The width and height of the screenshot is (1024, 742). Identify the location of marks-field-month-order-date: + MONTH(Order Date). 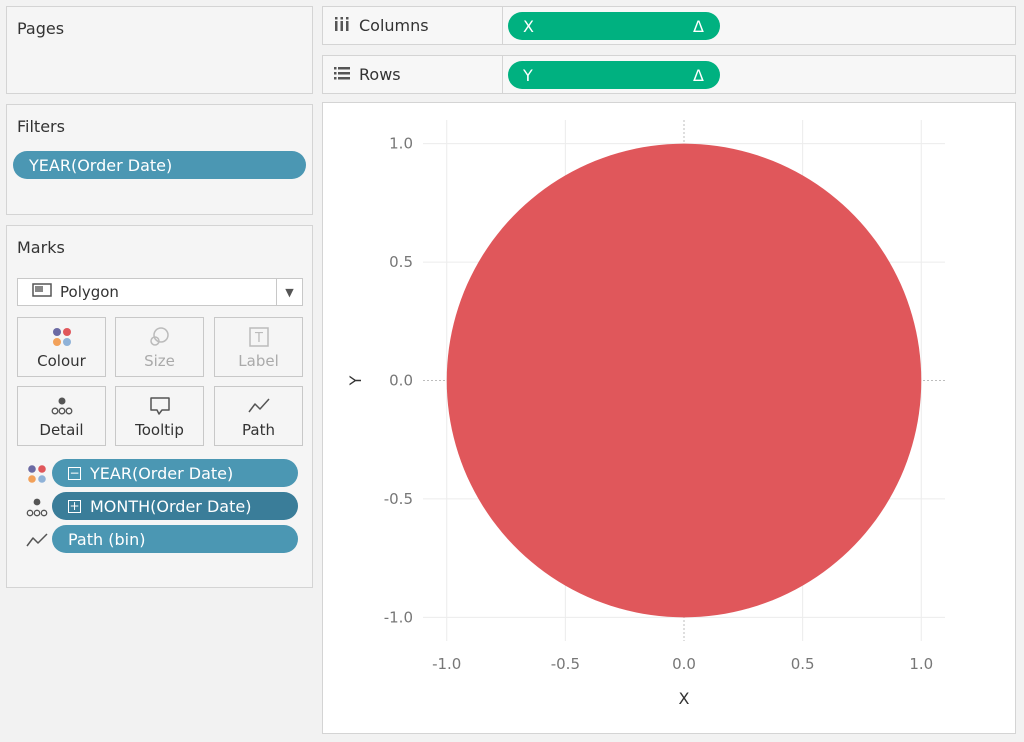
(175, 506).